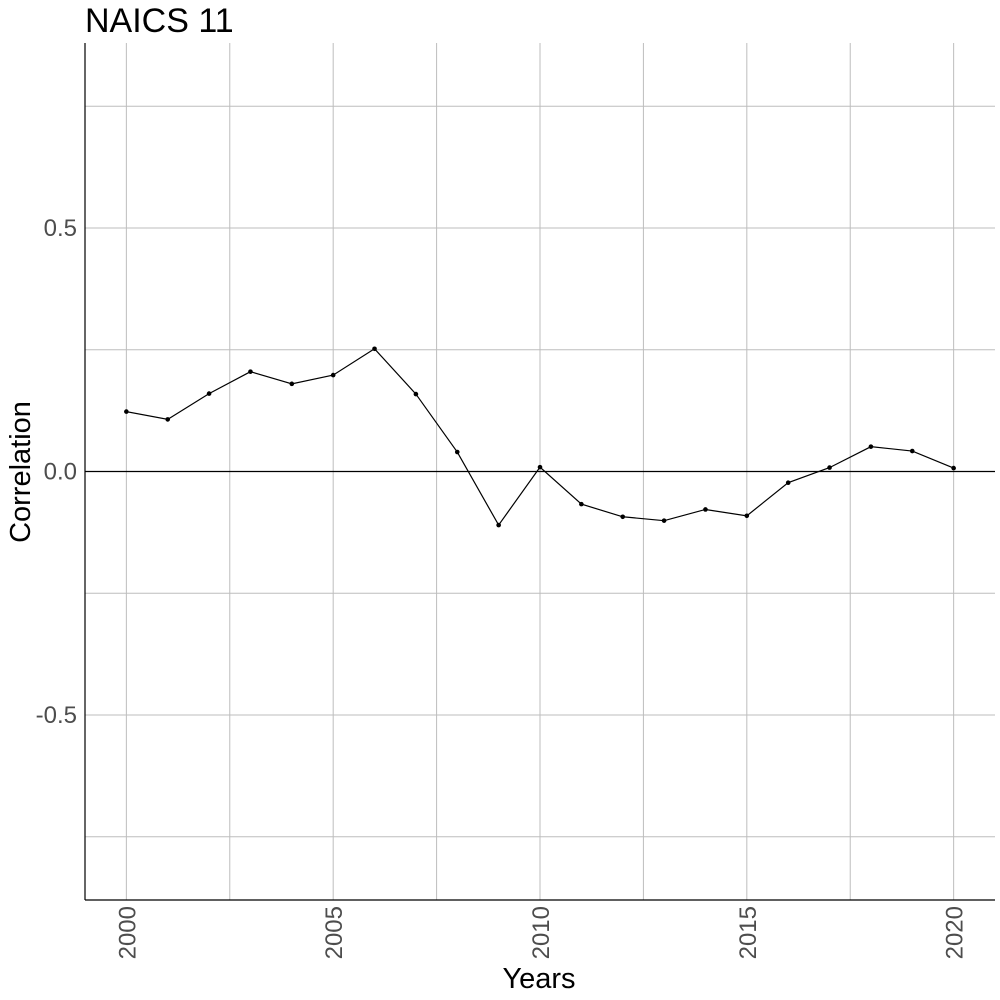 The height and width of the screenshot is (1000, 1000). I want to click on chart-title: NAICS 11, so click(159, 21).